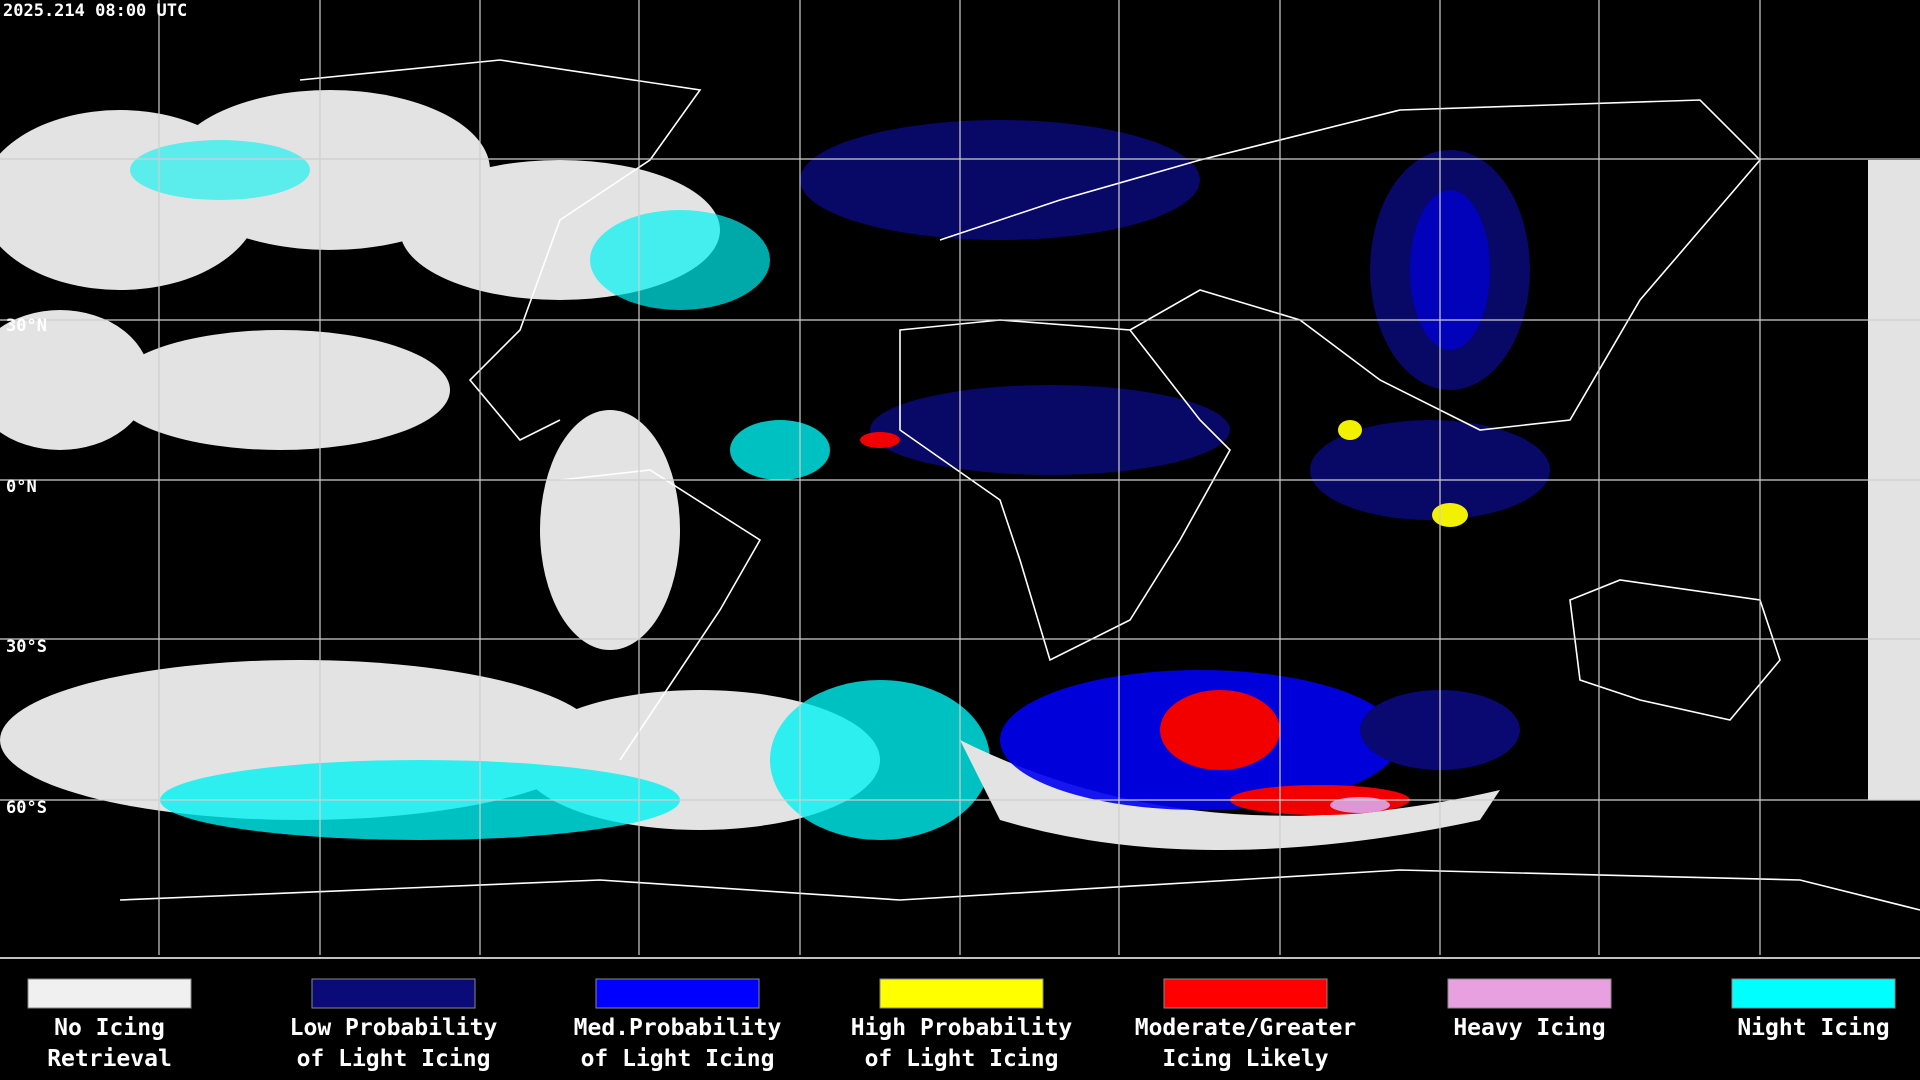 This screenshot has width=1920, height=1080. What do you see at coordinates (1813, 1028) in the screenshot?
I see `legend-label: Night Icing` at bounding box center [1813, 1028].